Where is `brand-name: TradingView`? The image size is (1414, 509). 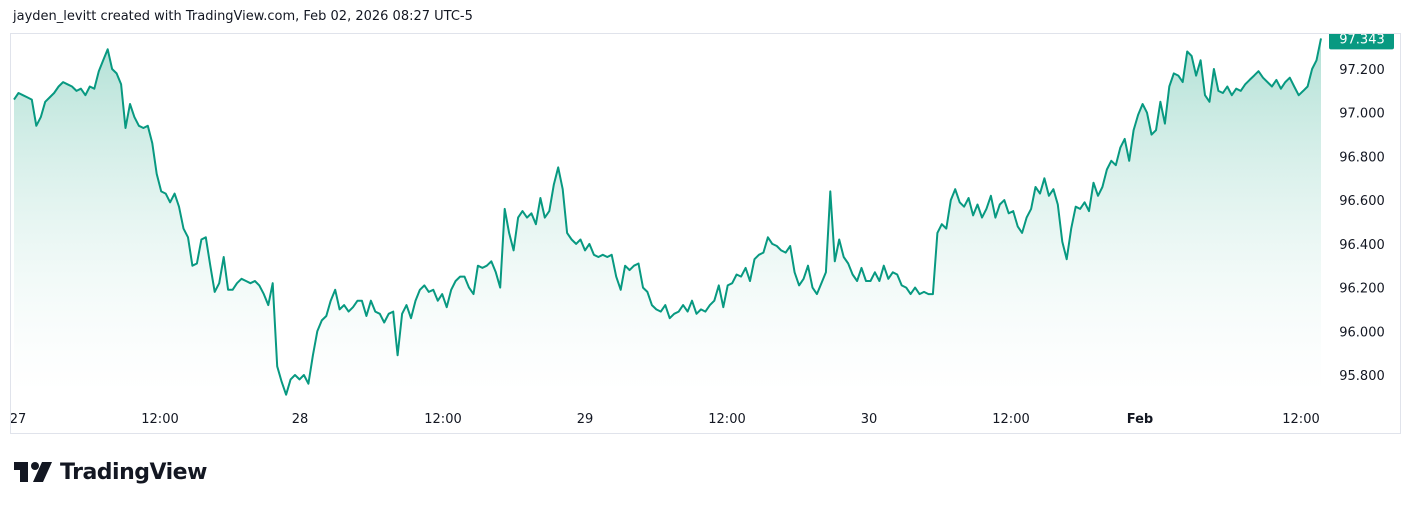
brand-name: TradingView is located at coordinates (133, 472).